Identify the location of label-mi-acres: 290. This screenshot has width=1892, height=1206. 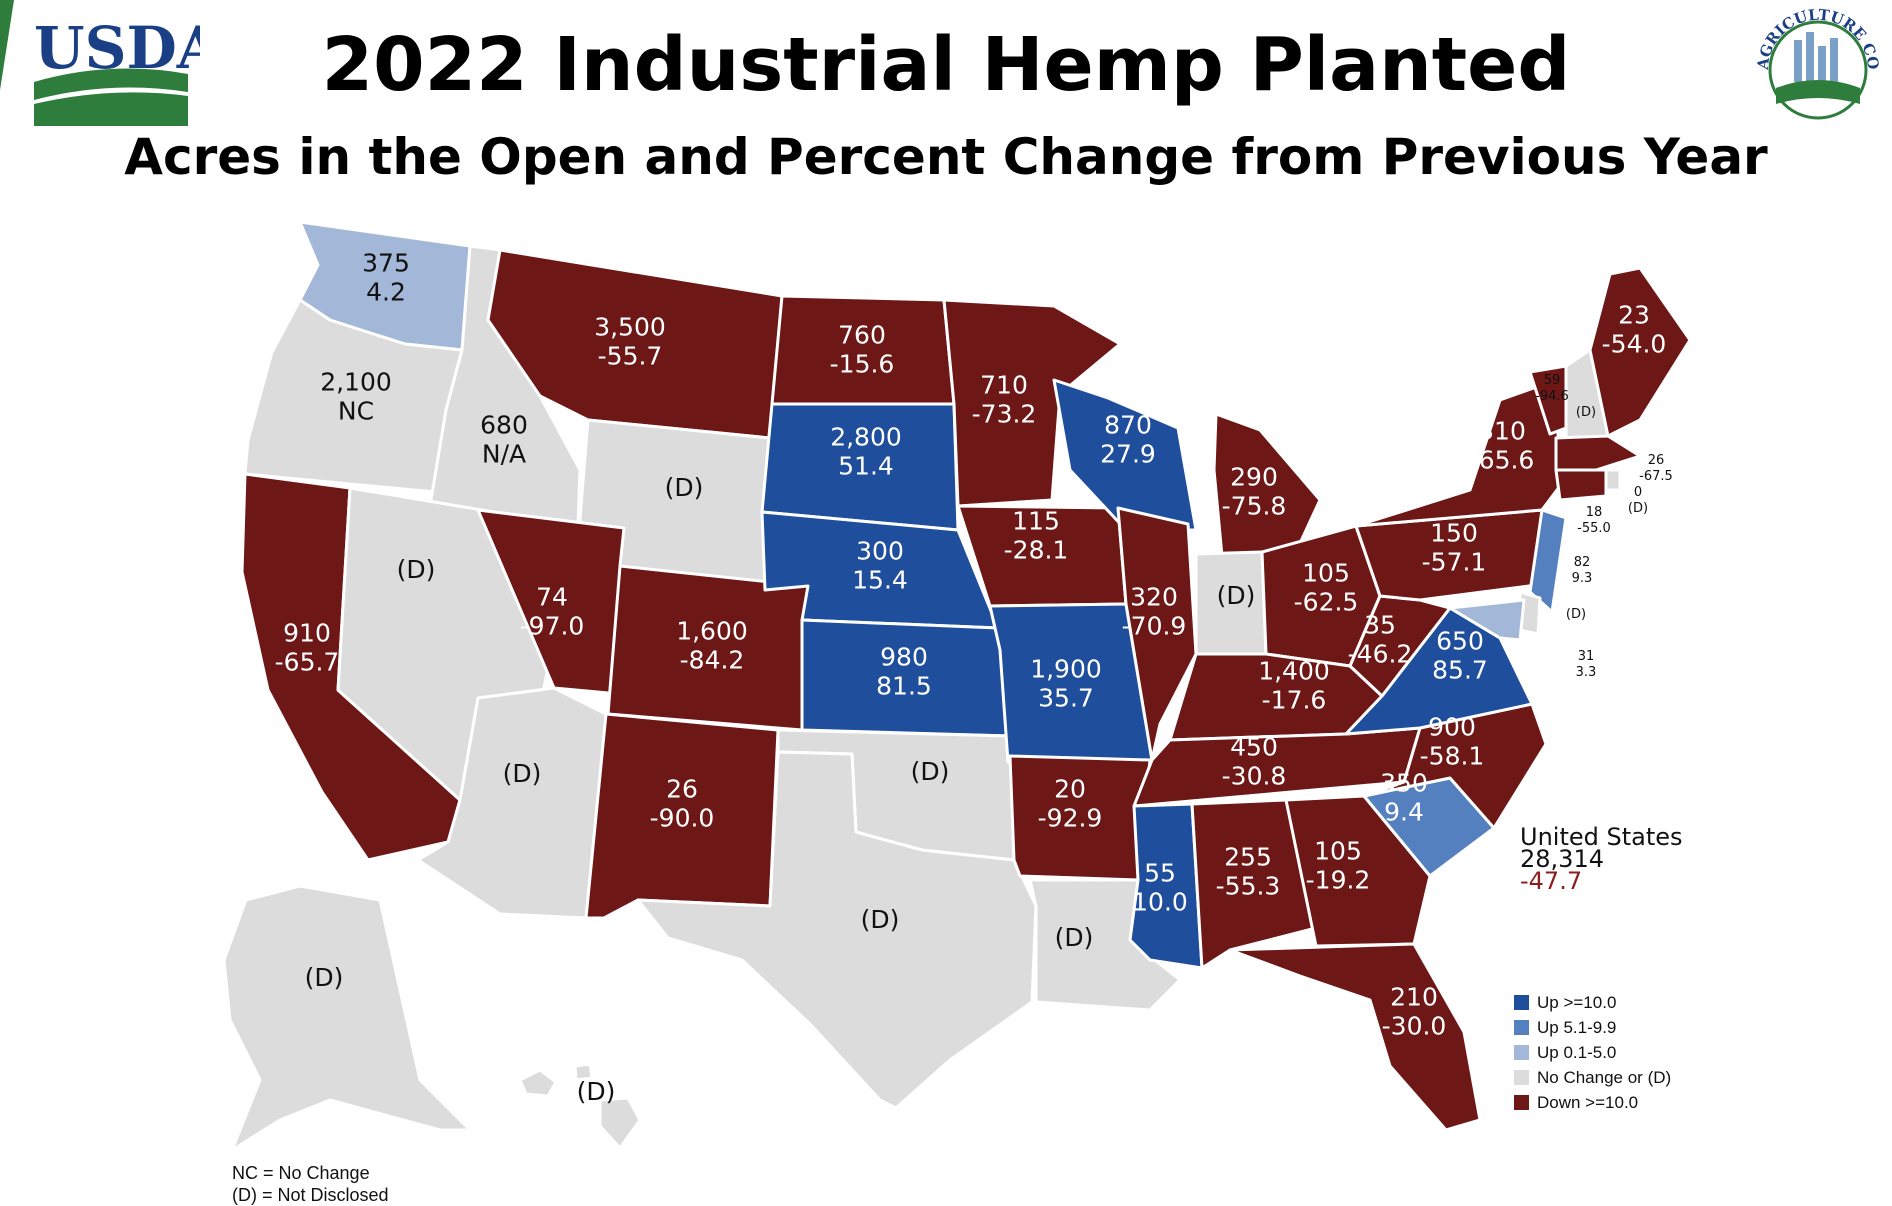
(1254, 477).